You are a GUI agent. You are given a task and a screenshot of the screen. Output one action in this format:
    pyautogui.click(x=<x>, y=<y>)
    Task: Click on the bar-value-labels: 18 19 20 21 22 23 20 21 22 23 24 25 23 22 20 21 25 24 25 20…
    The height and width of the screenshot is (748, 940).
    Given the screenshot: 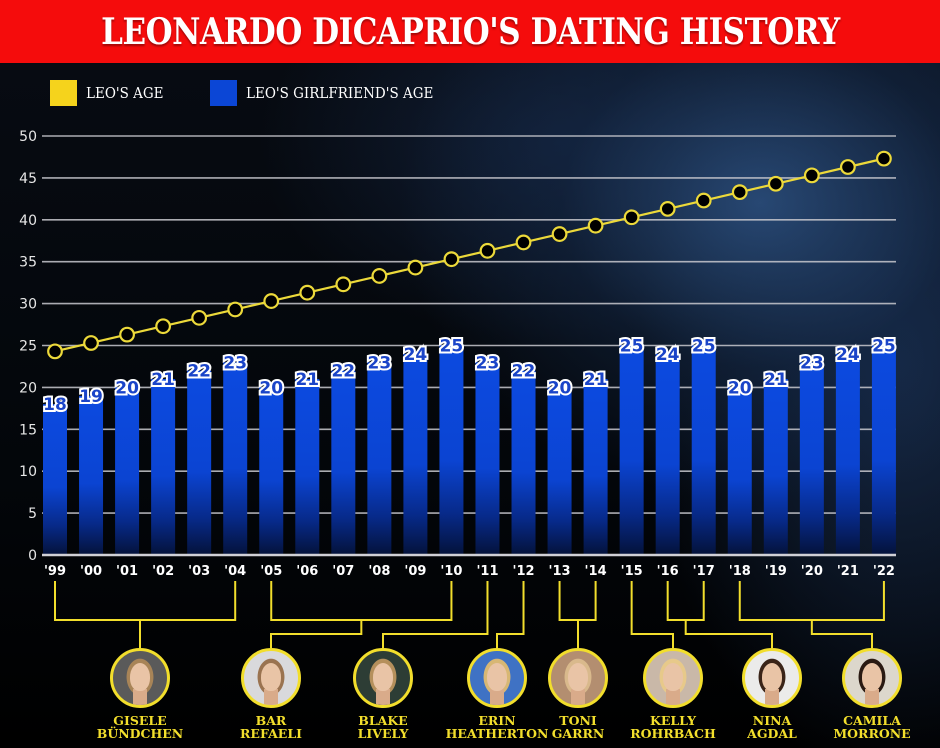 What is the action you would take?
    pyautogui.click(x=469, y=376)
    